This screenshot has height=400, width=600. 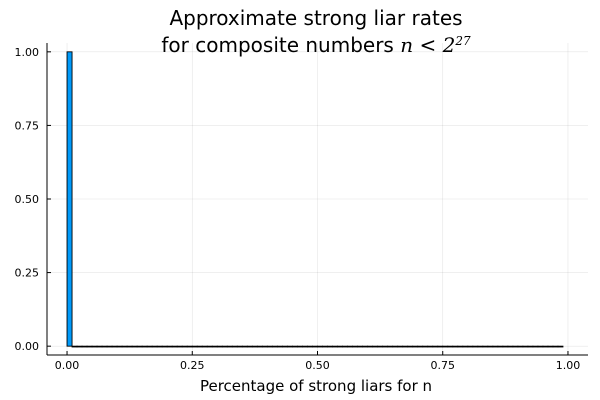 What do you see at coordinates (427, 45) in the screenshot?
I see `chart-title-math-op: <` at bounding box center [427, 45].